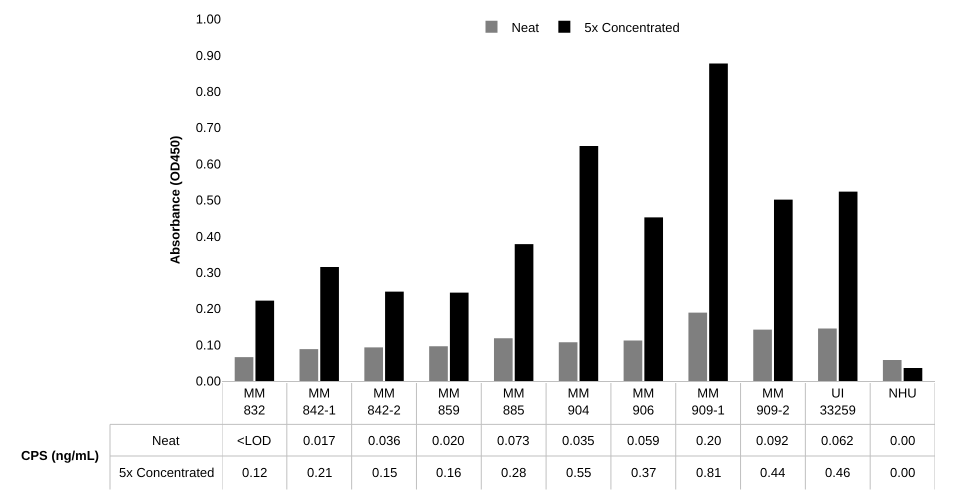 The image size is (959, 491). What do you see at coordinates (166, 440) in the screenshot?
I see `text: Neat` at bounding box center [166, 440].